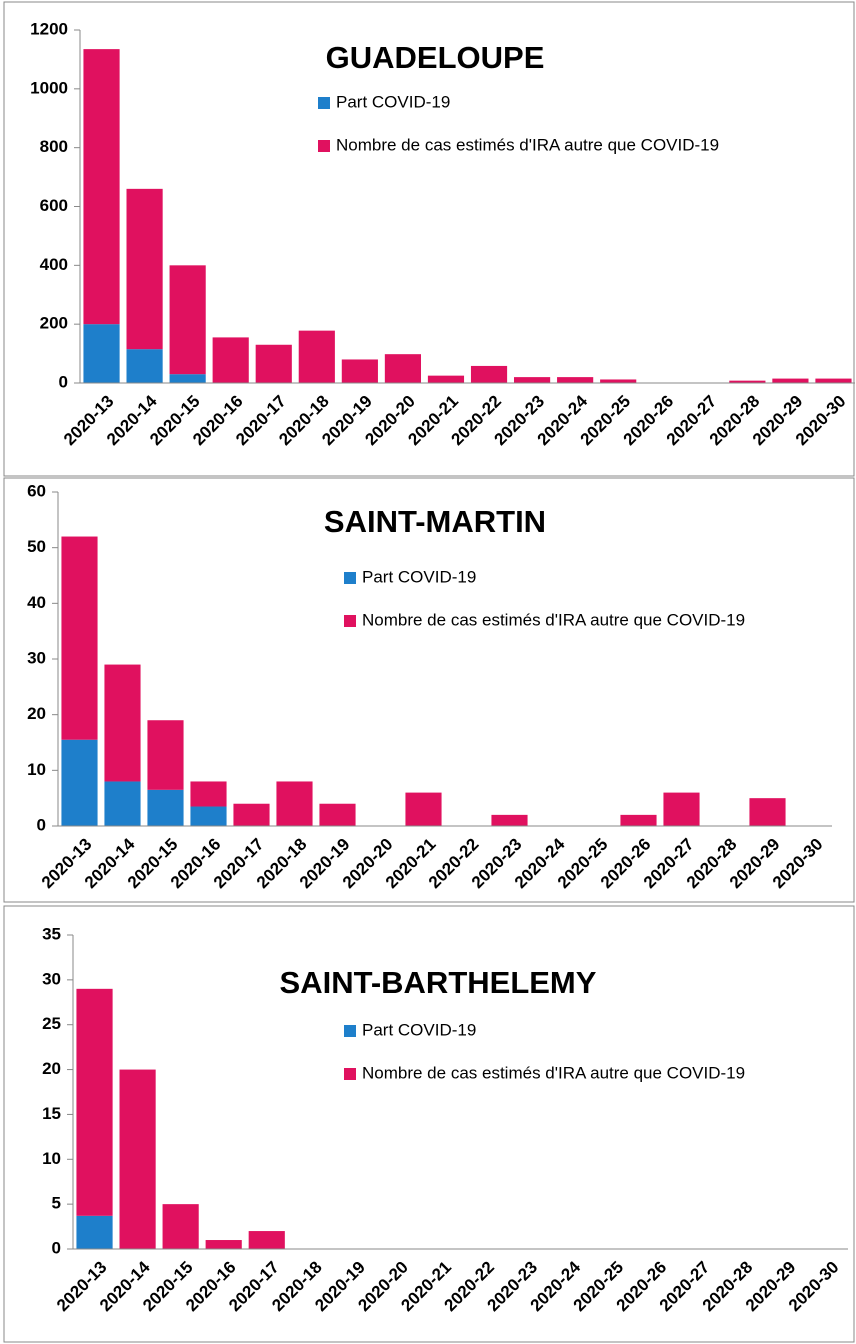 This screenshot has width=856, height=1344. Describe the element at coordinates (54, 323) in the screenshot. I see `y-tick-label: 200` at that location.